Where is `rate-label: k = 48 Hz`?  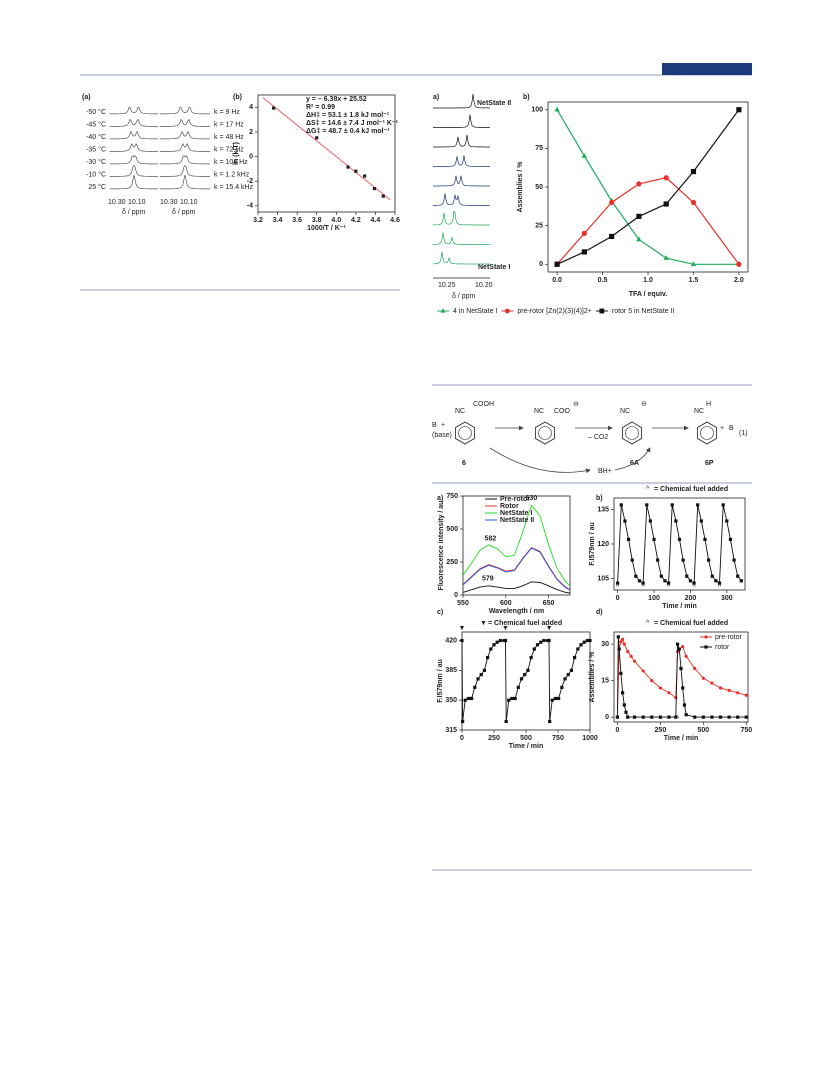 rate-label: k = 48 Hz is located at coordinates (229, 137).